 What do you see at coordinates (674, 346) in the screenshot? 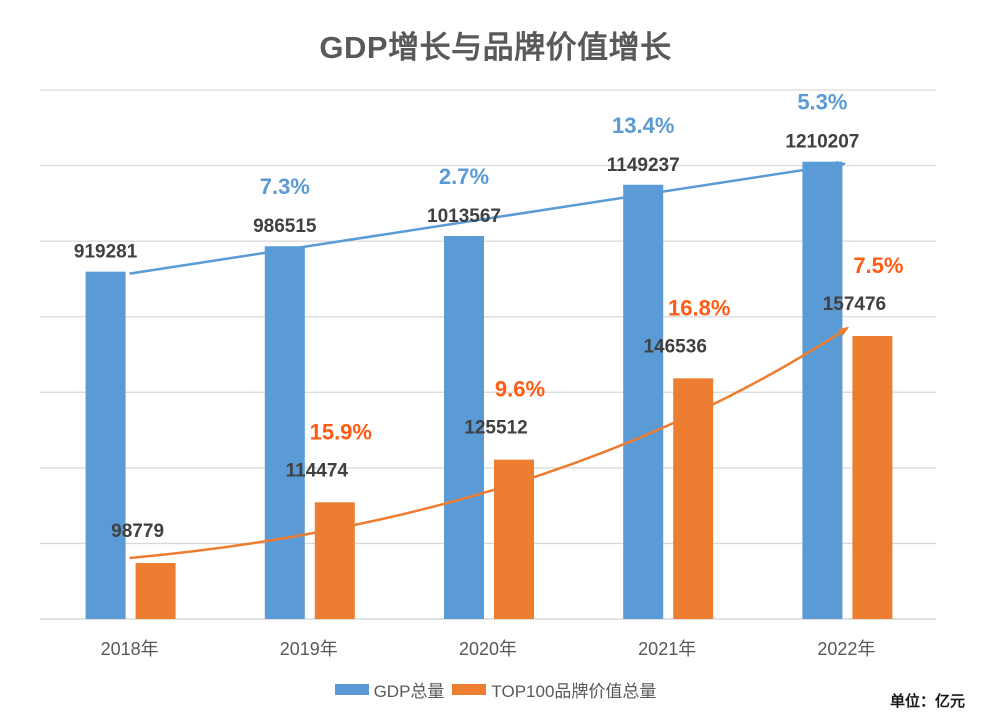
I see `value-label-brand: 146536` at bounding box center [674, 346].